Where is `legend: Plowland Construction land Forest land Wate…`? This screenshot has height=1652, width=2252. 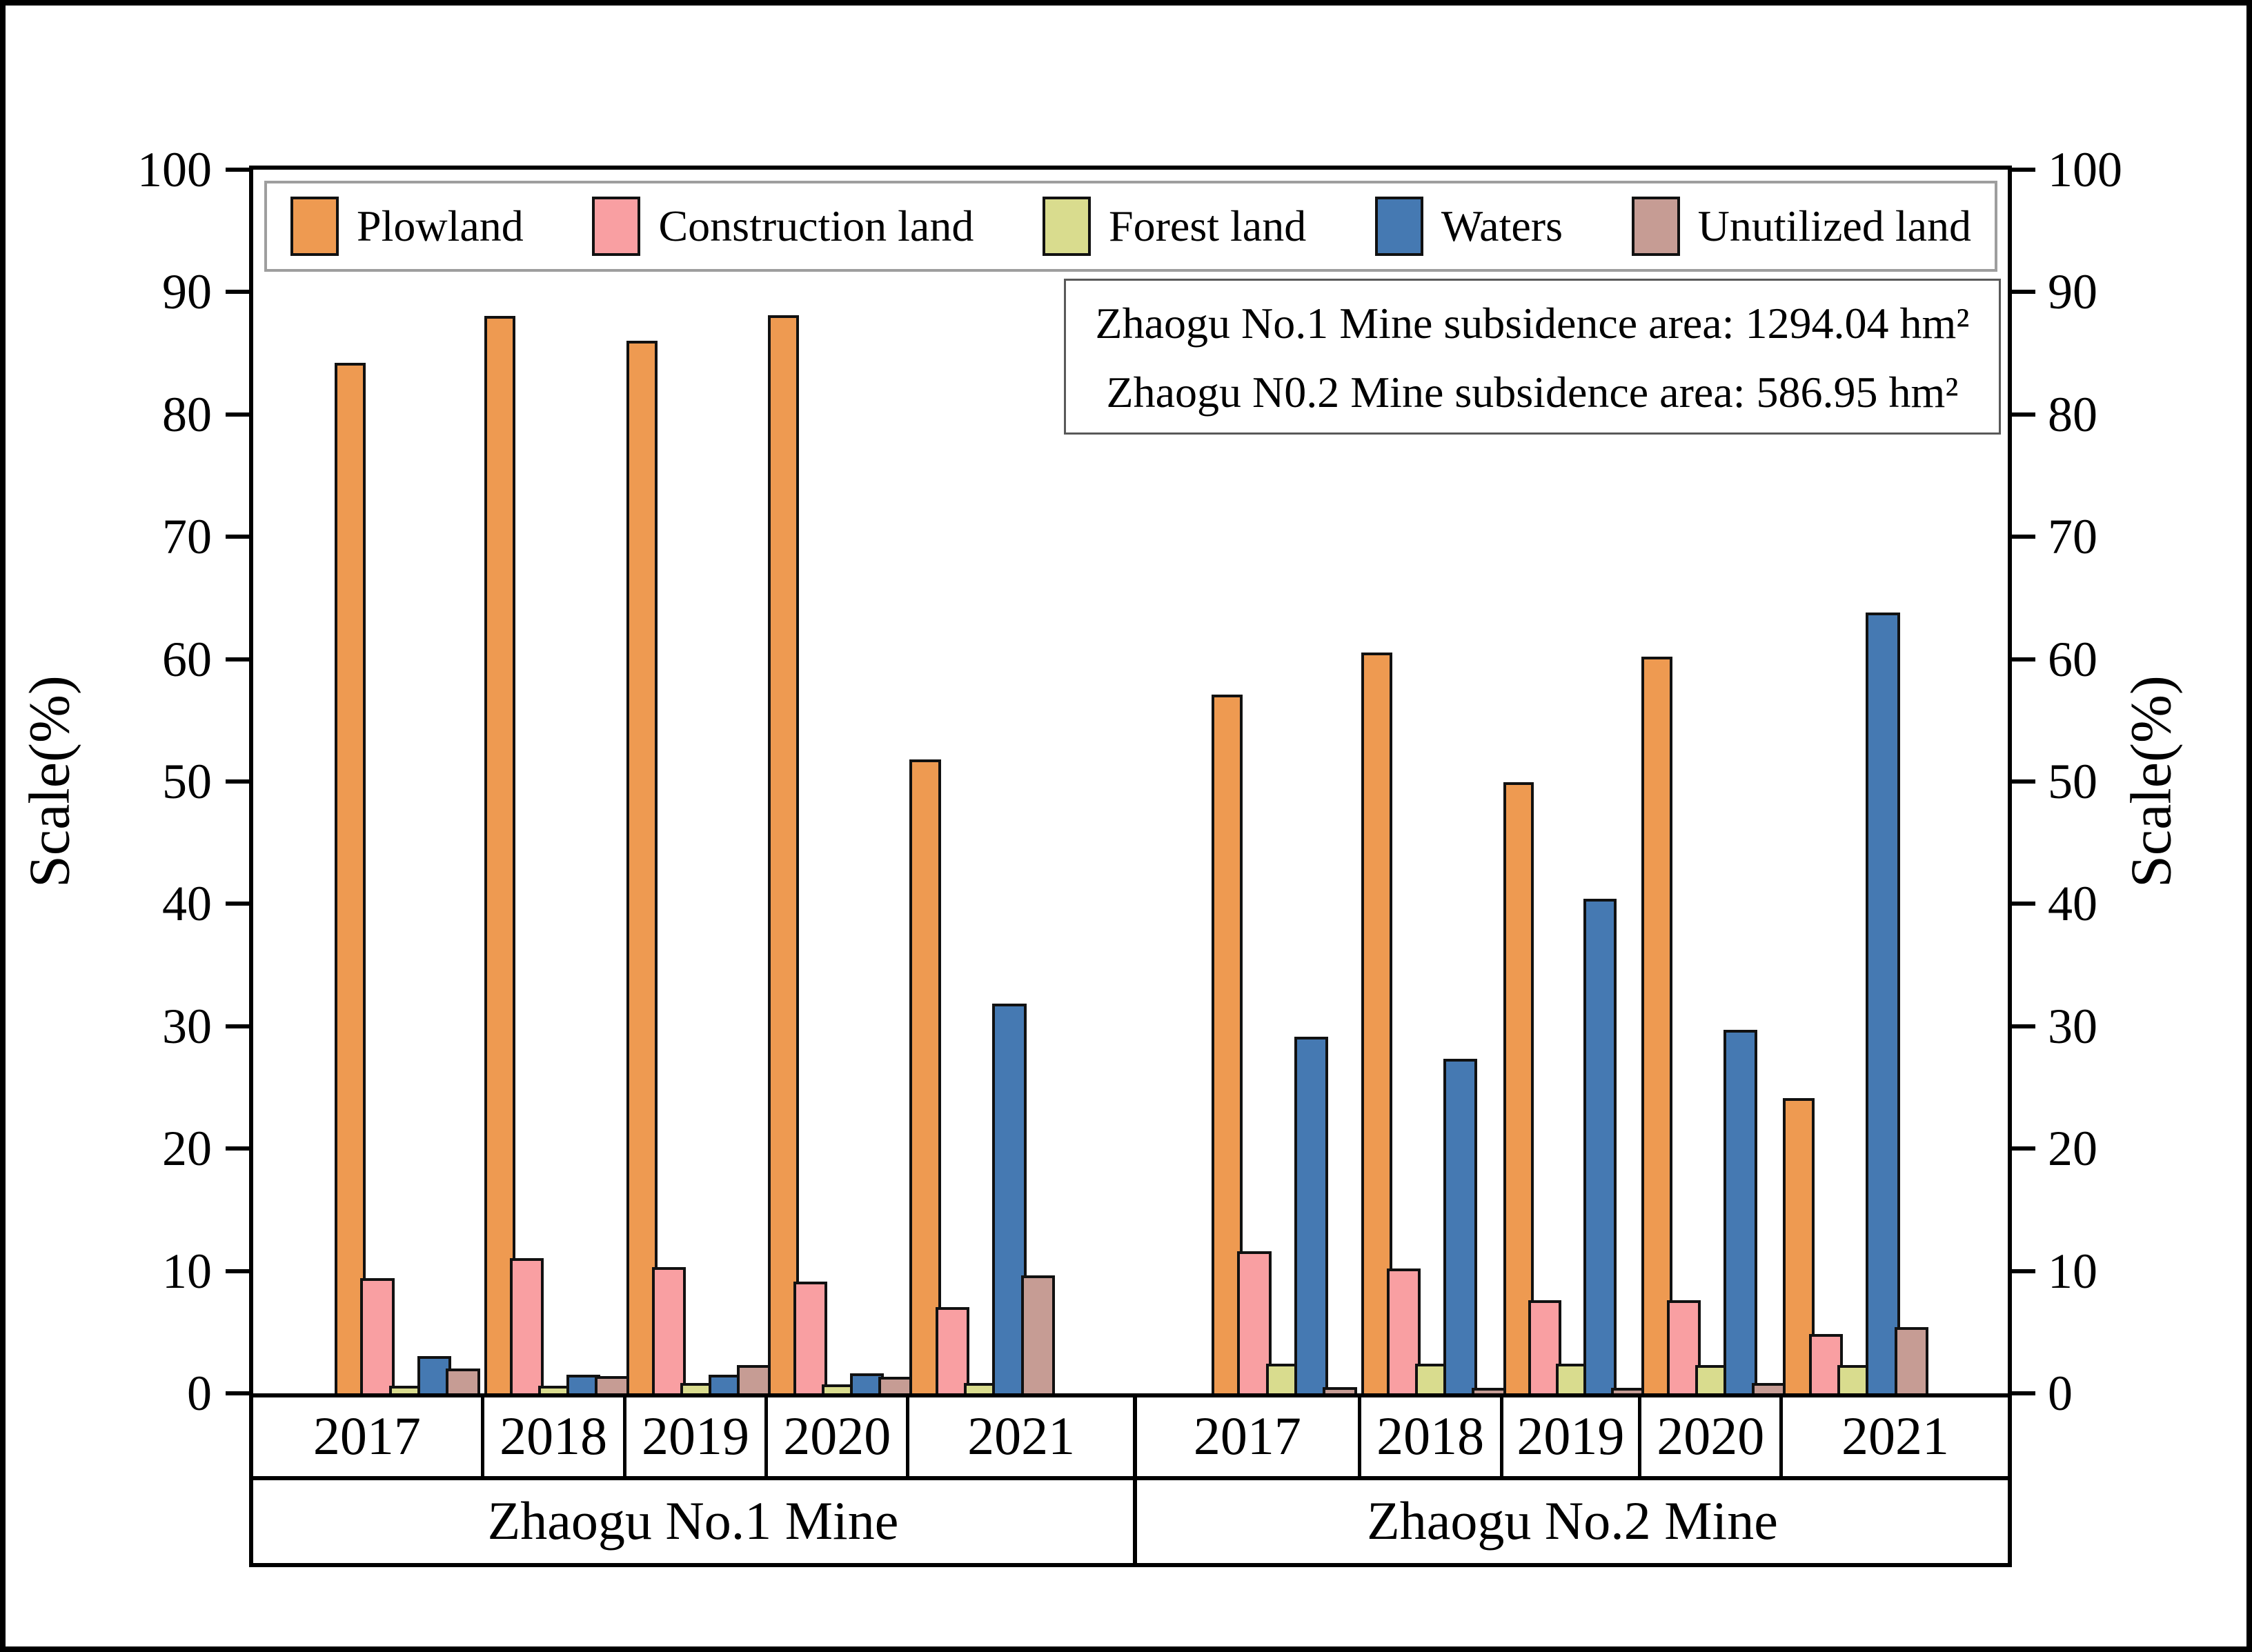 legend: Plowland Construction land Forest land Wate… is located at coordinates (1130, 226).